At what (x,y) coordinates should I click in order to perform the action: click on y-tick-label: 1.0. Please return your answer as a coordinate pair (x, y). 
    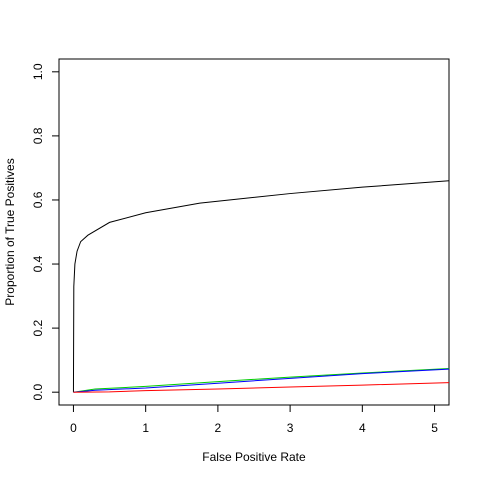
    Looking at the image, I should click on (38, 71).